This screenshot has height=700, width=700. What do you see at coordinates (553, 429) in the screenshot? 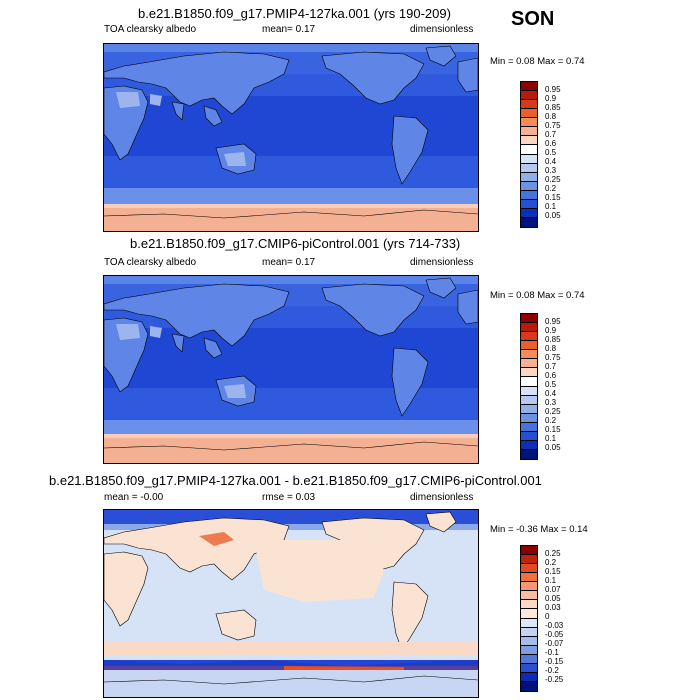
I see `panel2-cb-label: 0.15` at bounding box center [553, 429].